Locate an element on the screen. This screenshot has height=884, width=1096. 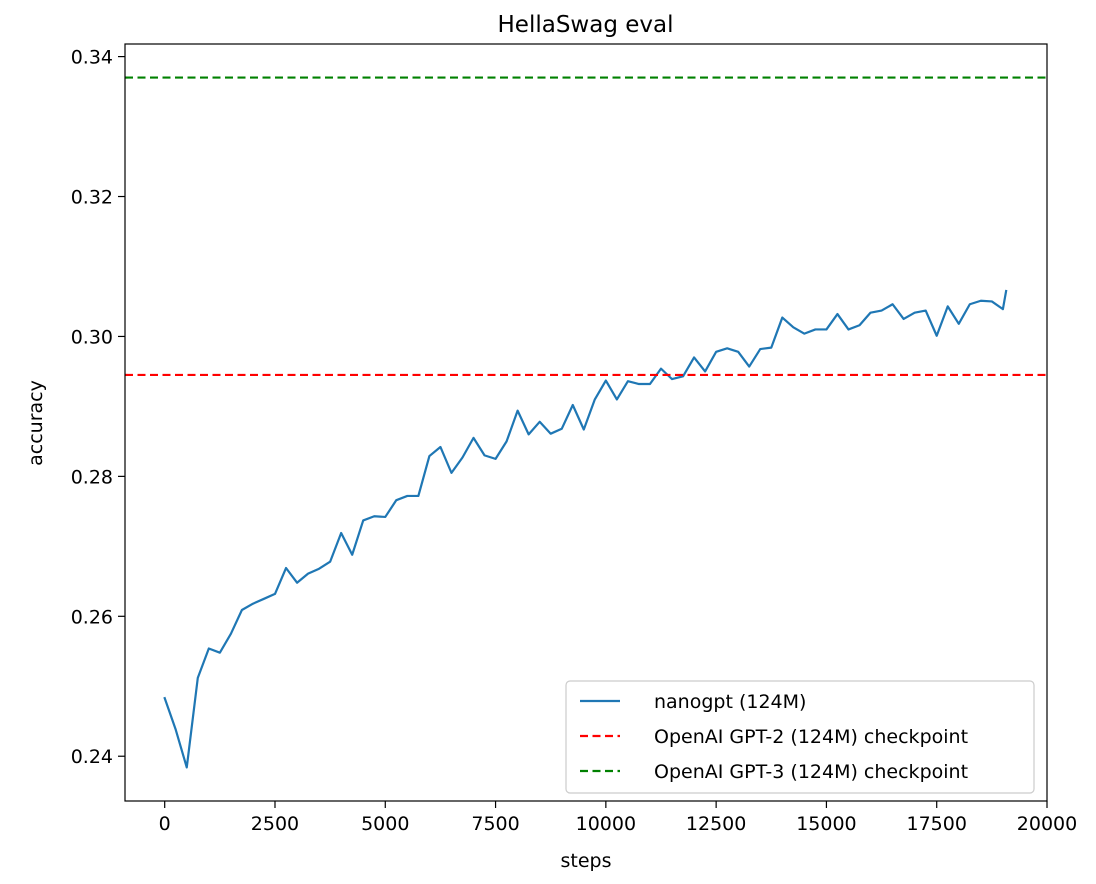
legend-label-gpt3: OpenAI GPT-3 (124M) checkpoint is located at coordinates (811, 772).